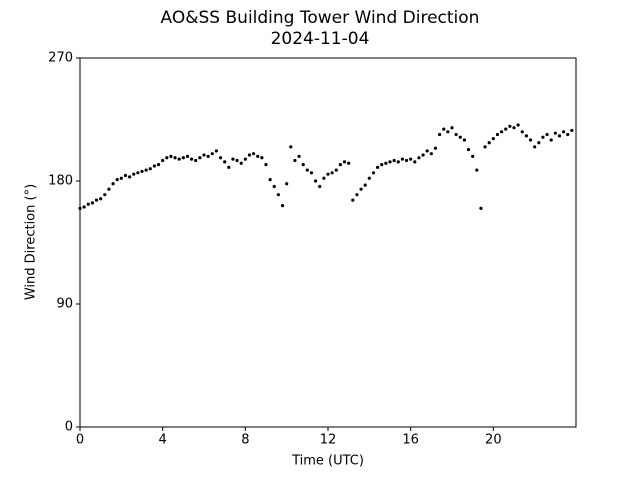 Image resolution: width=640 pixels, height=480 pixels. What do you see at coordinates (320, 39) in the screenshot?
I see `chart-subtitle: 2024-11-04` at bounding box center [320, 39].